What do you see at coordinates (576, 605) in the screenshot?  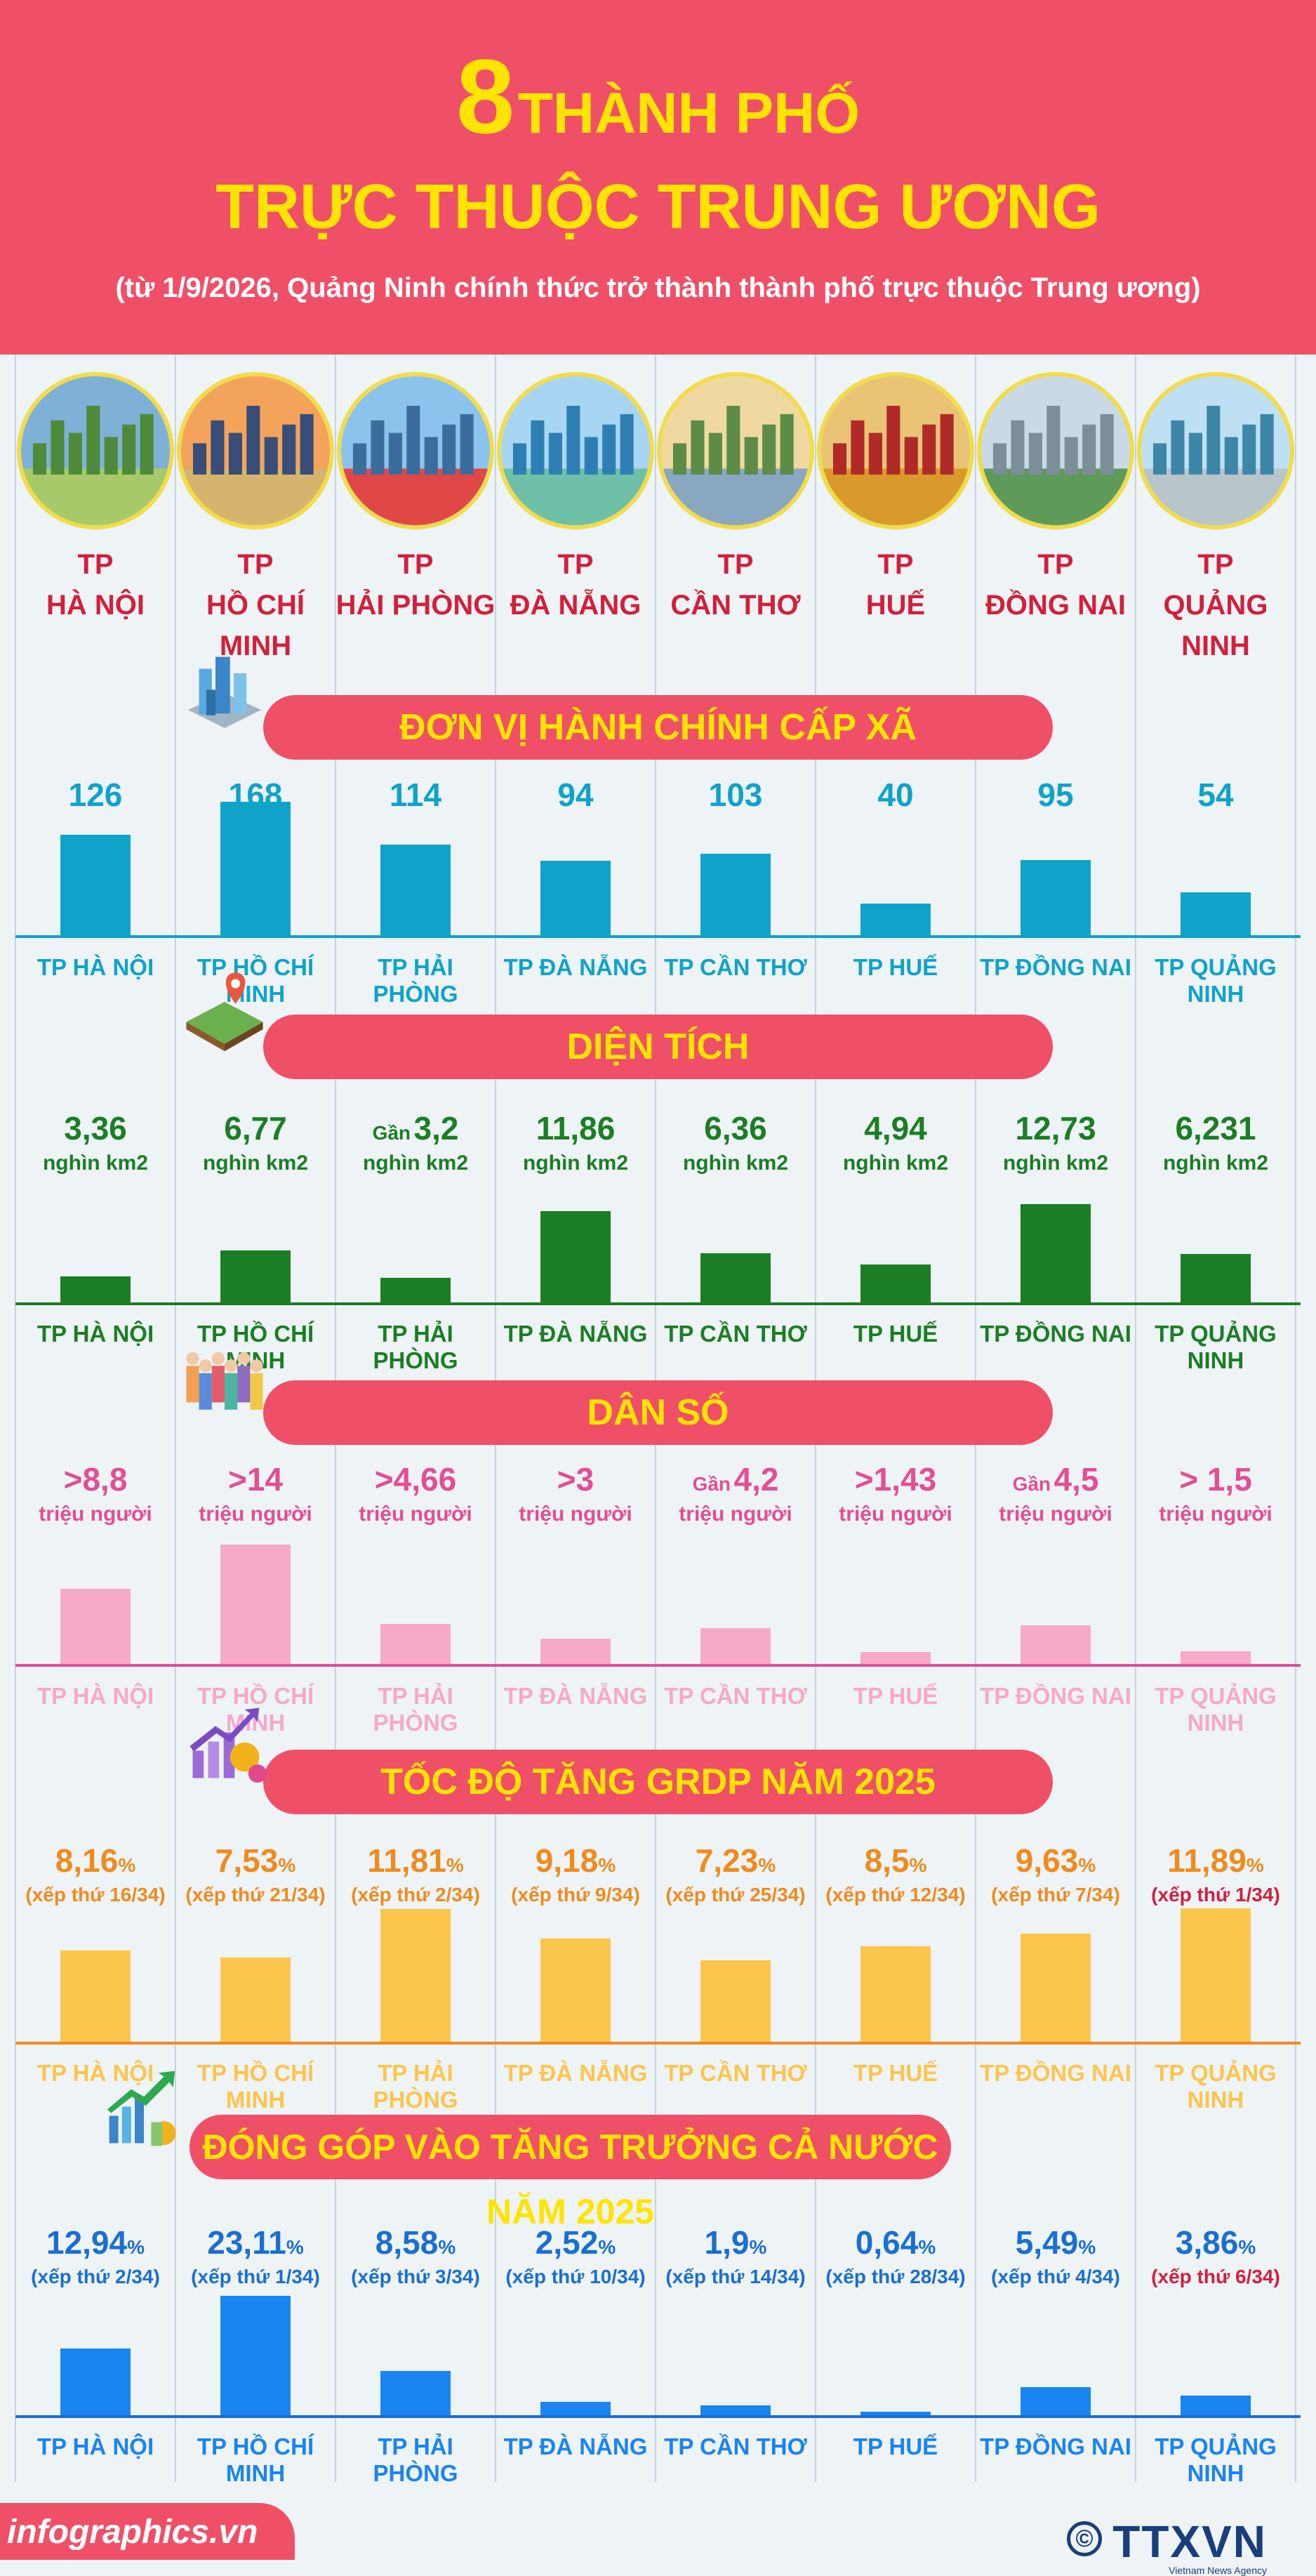 I see `city-name-text: ĐÀ NẴNG` at bounding box center [576, 605].